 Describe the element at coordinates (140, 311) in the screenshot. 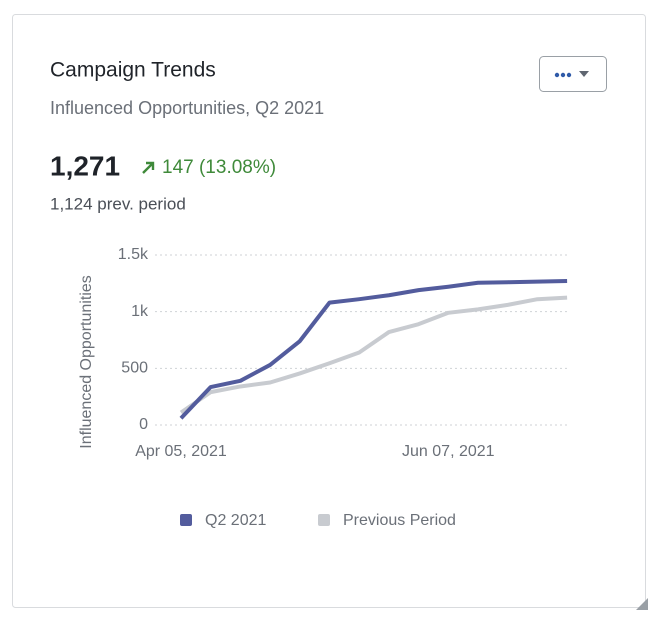

I see `y-tick-label: 1k` at that location.